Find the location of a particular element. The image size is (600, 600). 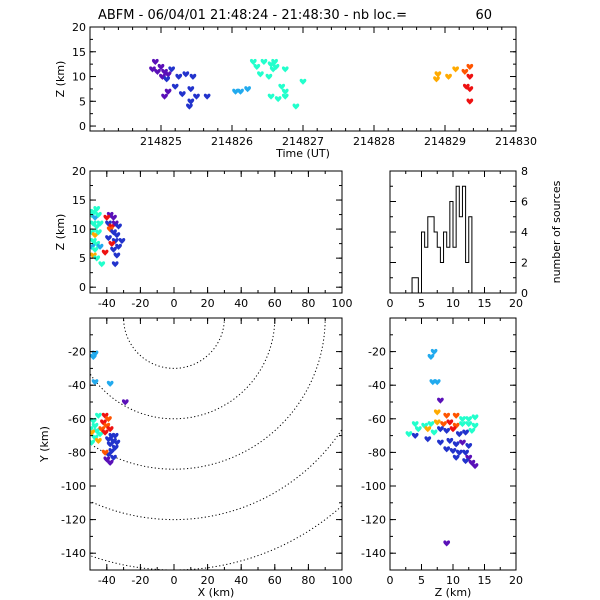

x-tick-label: 80 is located at coordinates (308, 303).